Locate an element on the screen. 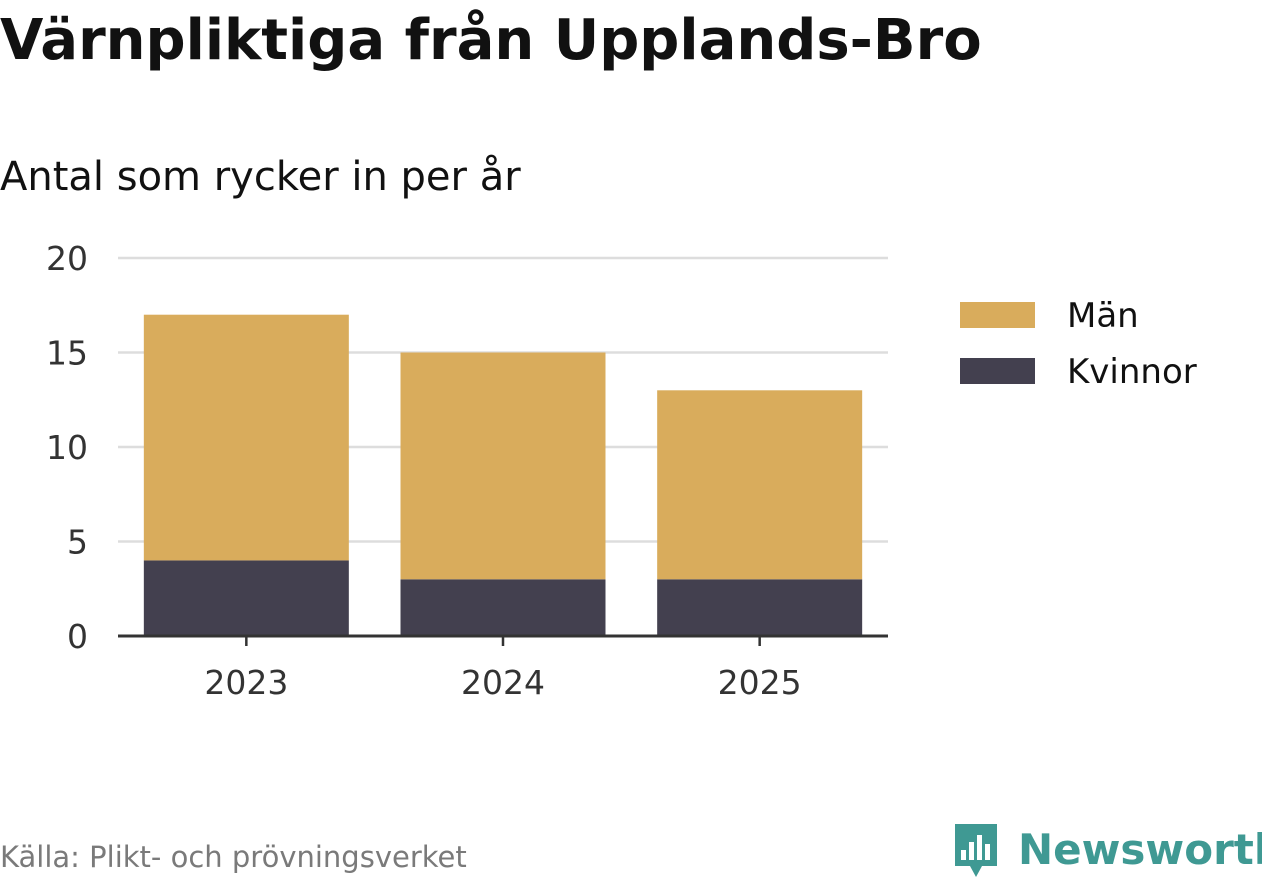  source-note: Källa: Plikt- och prövningsverket is located at coordinates (233, 857).